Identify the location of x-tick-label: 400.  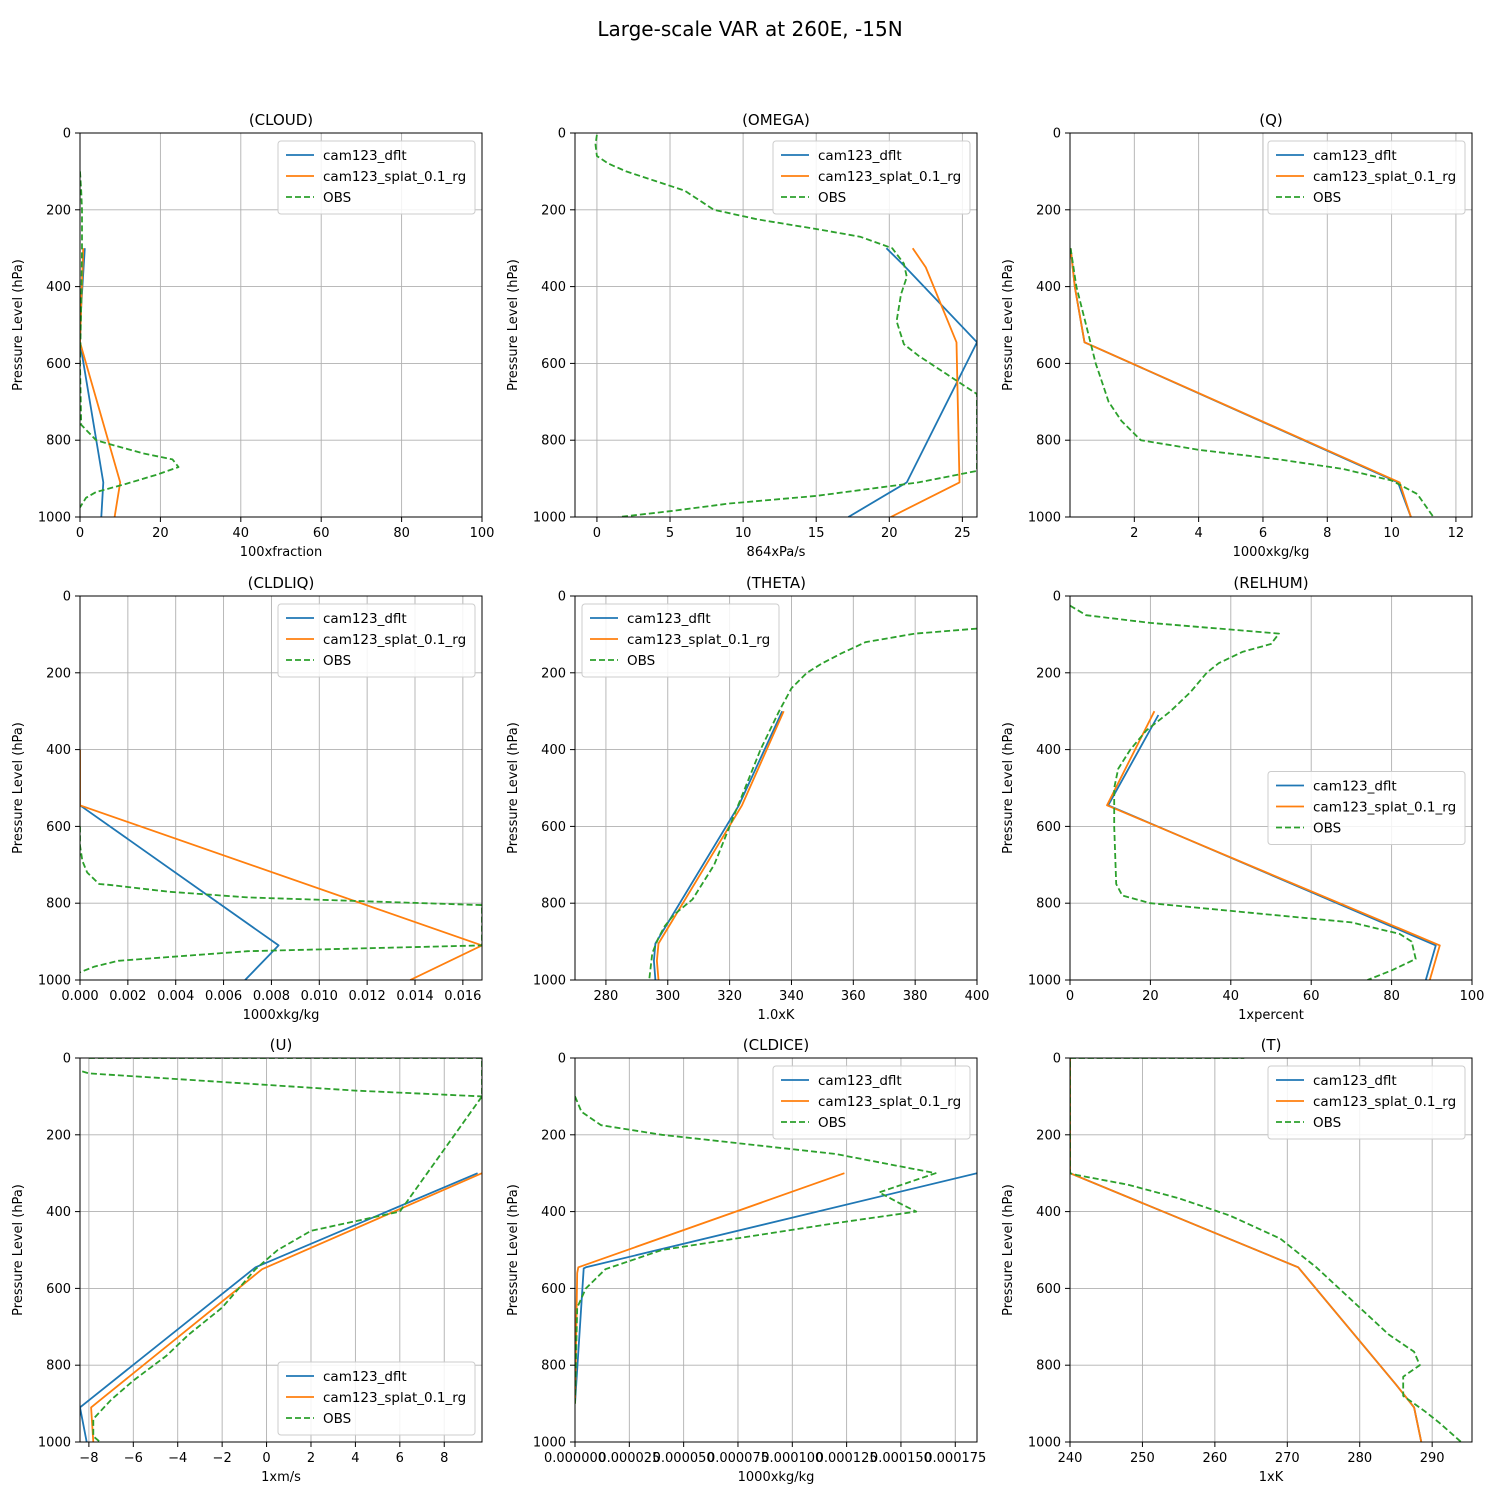
(977, 996).